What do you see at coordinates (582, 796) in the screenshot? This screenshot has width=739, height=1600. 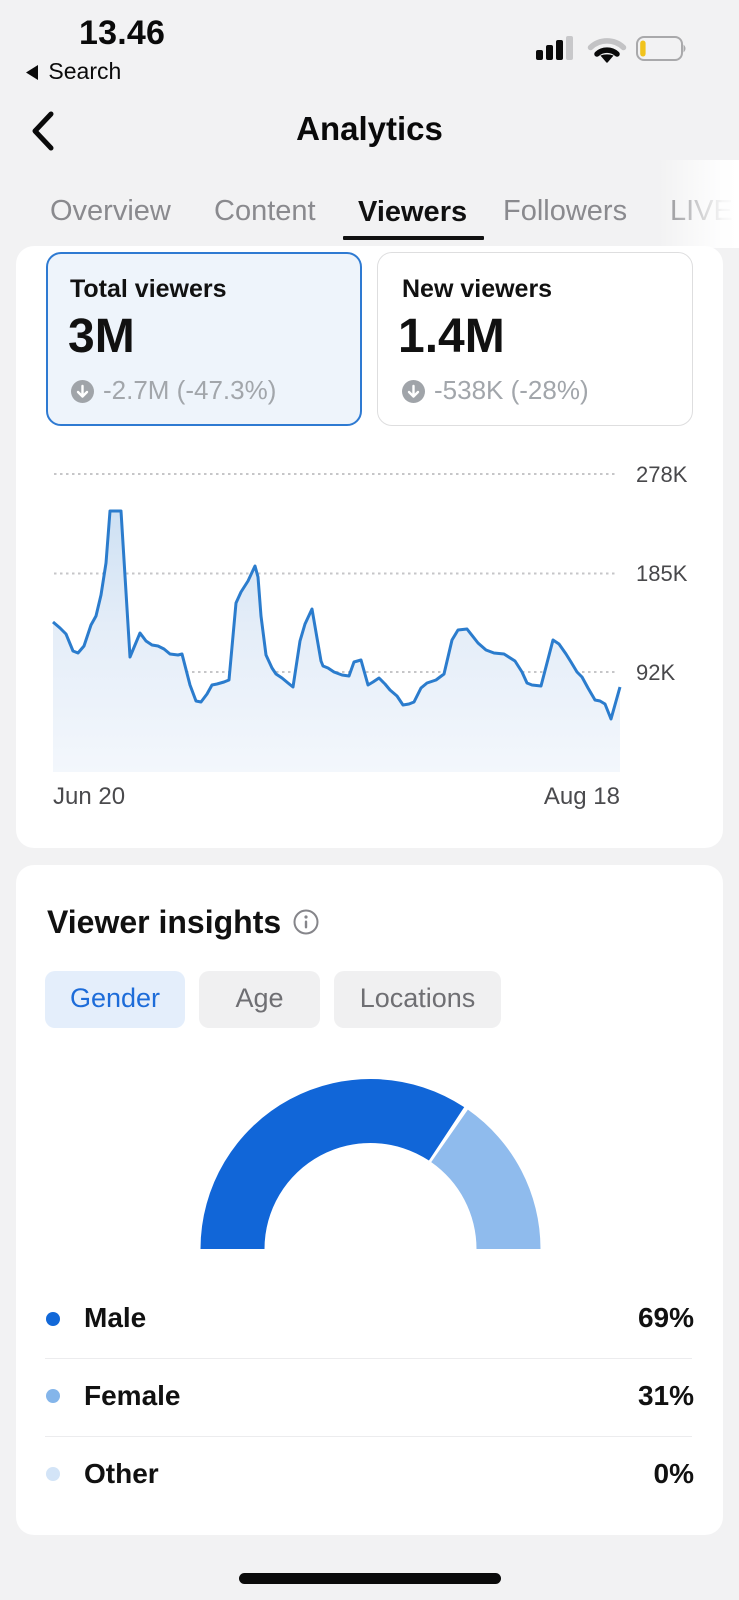 I see `svg-text: Aug 18` at bounding box center [582, 796].